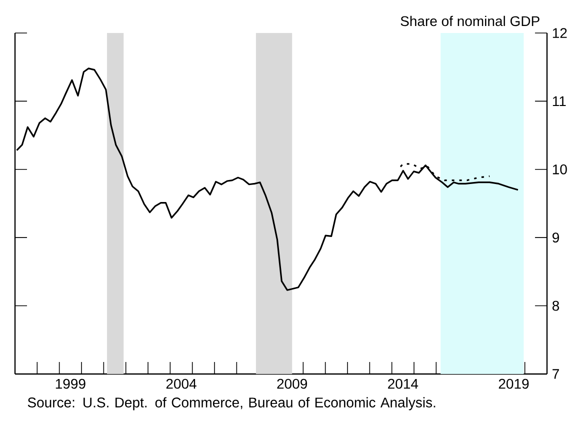 The image size is (587, 439). Describe the element at coordinates (559, 169) in the screenshot. I see `y-tick-label: 10` at that location.